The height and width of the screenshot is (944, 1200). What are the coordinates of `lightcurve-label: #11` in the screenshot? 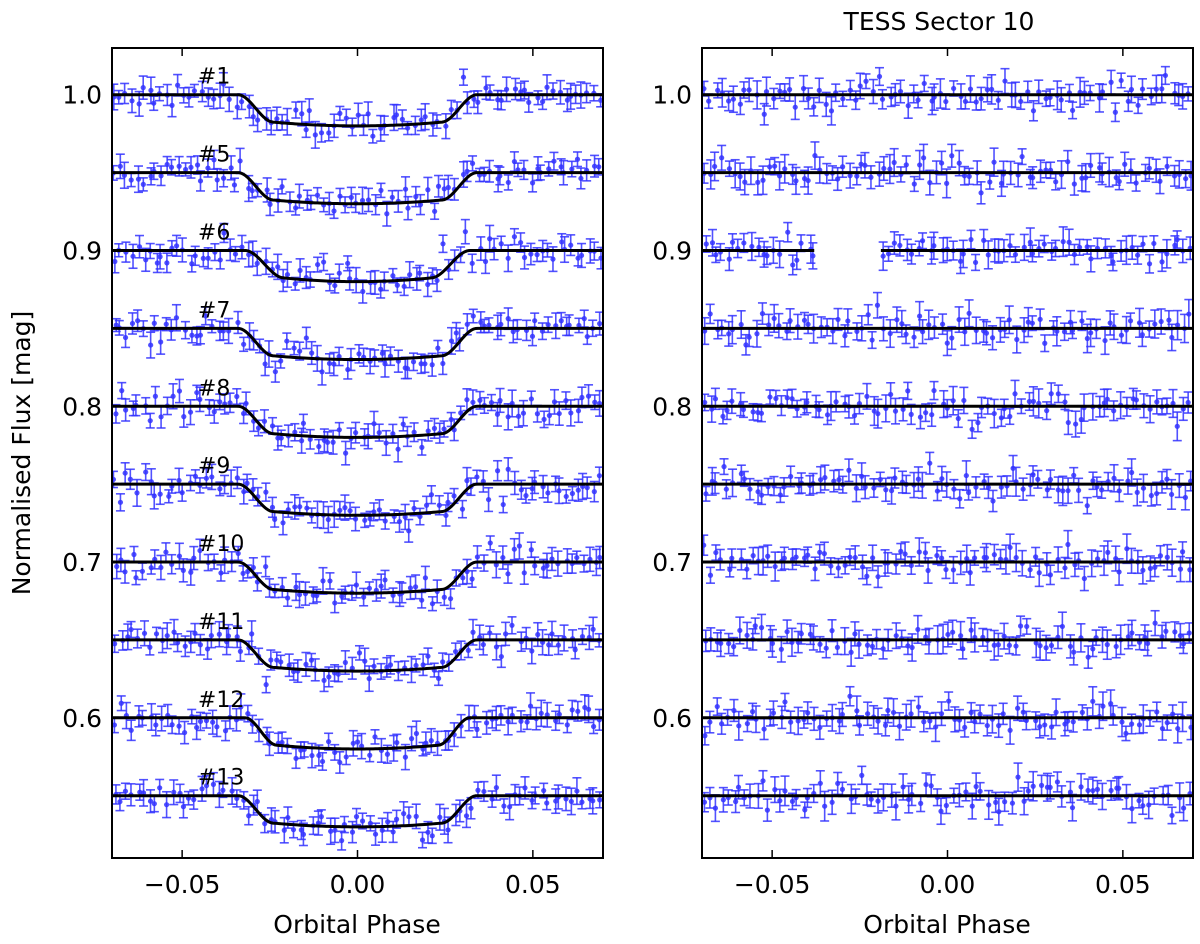 It's located at (221, 622).